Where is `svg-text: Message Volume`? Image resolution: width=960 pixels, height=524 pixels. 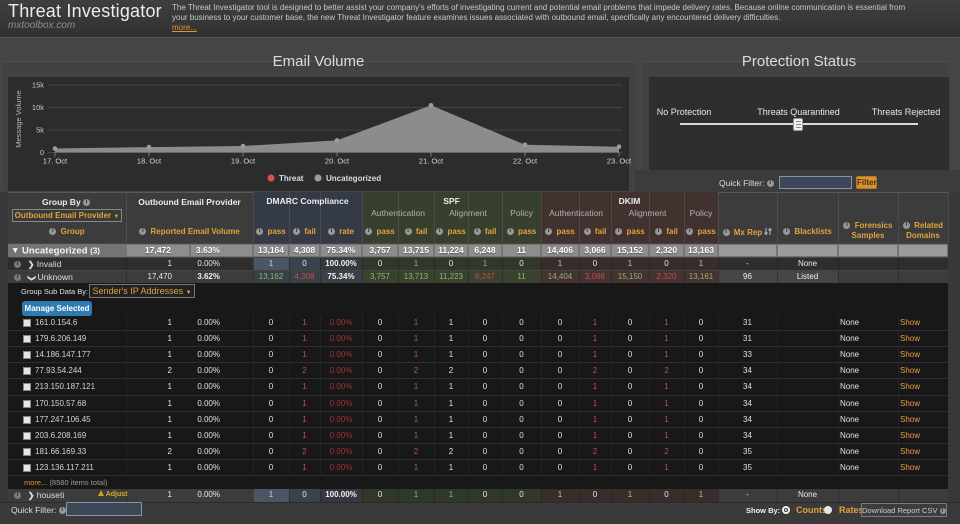 svg-text: Message Volume is located at coordinates (18, 119).